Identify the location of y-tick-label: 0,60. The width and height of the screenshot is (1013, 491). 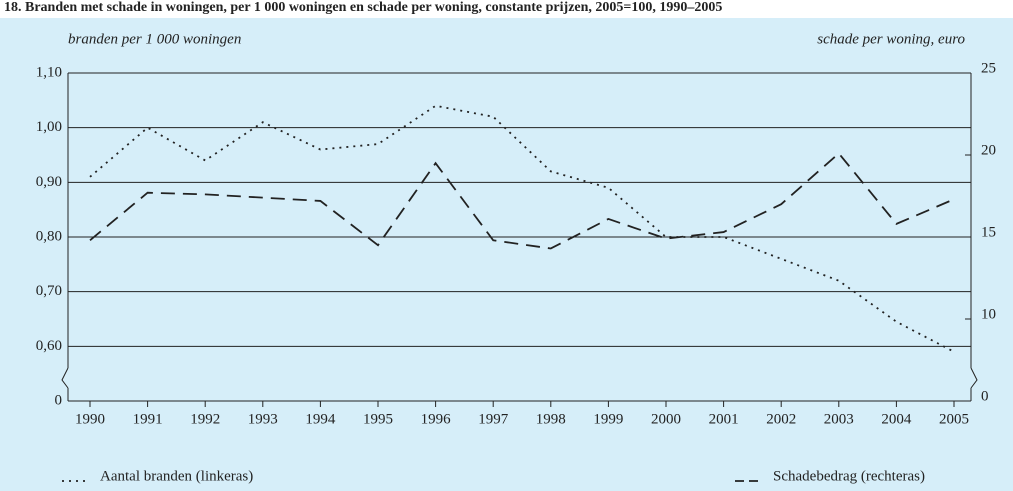
(49, 346).